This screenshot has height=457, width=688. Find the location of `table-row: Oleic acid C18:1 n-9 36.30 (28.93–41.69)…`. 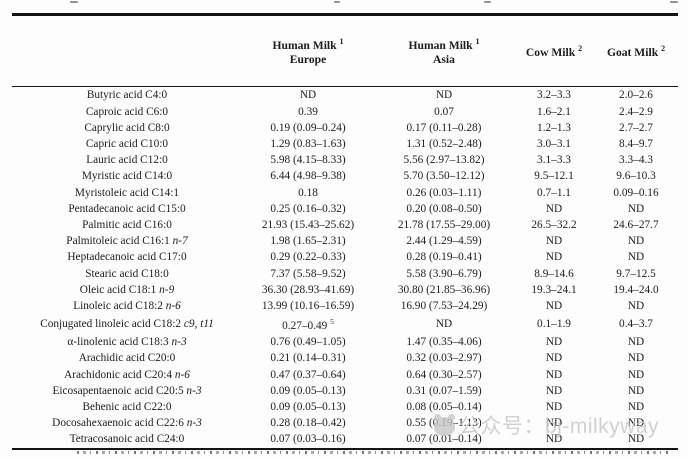

table-row: Oleic acid C18:1 n-9 36.30 (28.93–41.69)… is located at coordinates (345, 290).